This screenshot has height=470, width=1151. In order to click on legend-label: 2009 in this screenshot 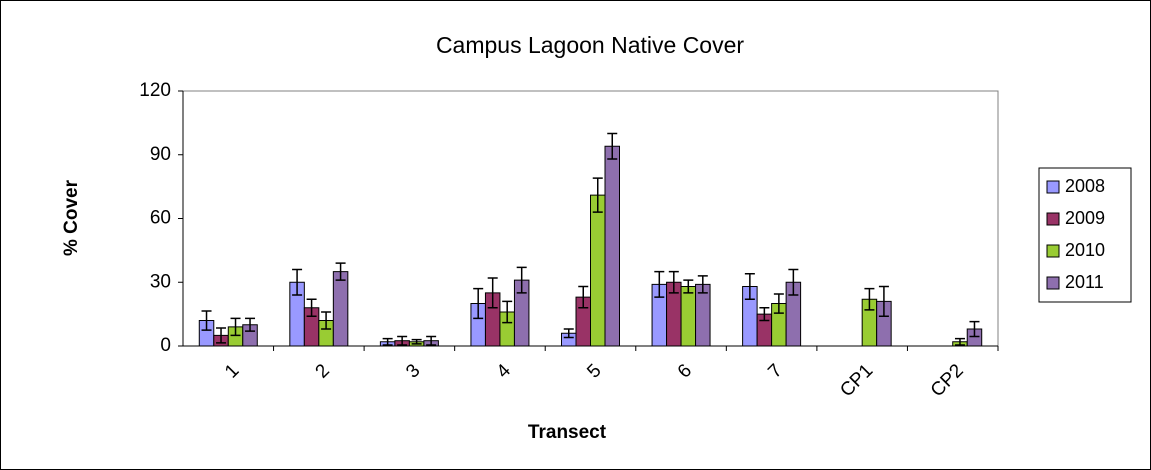, I will do `click(1085, 218)`.